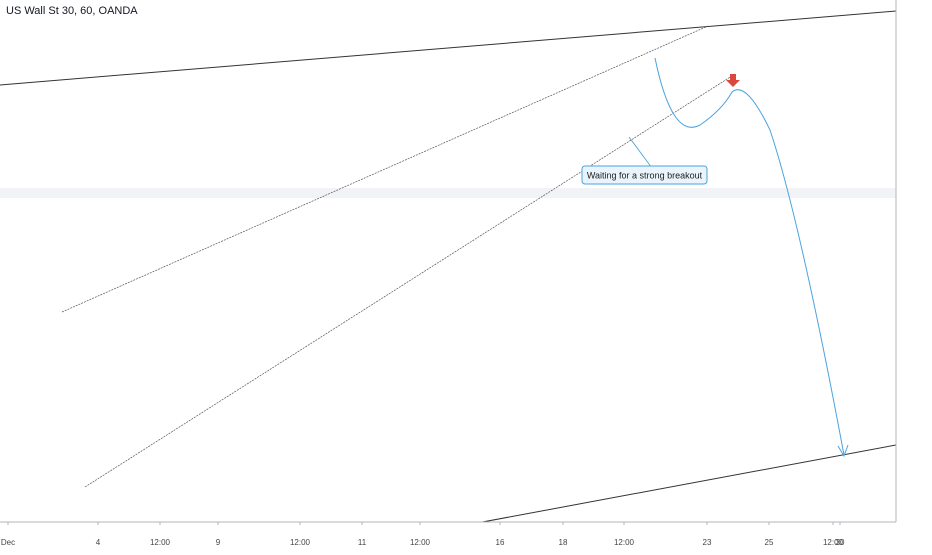 This screenshot has height=555, width=932. Describe the element at coordinates (8, 542) in the screenshot. I see `x-tick-label: Dec` at that location.